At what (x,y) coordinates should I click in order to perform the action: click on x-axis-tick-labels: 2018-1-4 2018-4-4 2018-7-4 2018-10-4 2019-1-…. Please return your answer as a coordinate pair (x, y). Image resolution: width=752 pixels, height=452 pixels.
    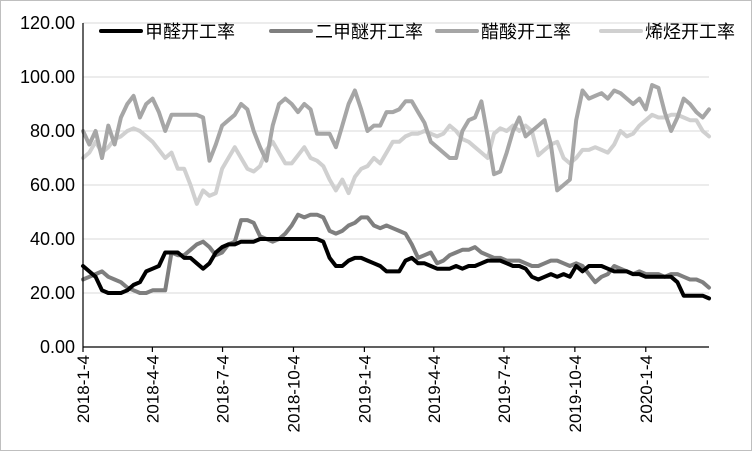
    Looking at the image, I should click on (365, 390).